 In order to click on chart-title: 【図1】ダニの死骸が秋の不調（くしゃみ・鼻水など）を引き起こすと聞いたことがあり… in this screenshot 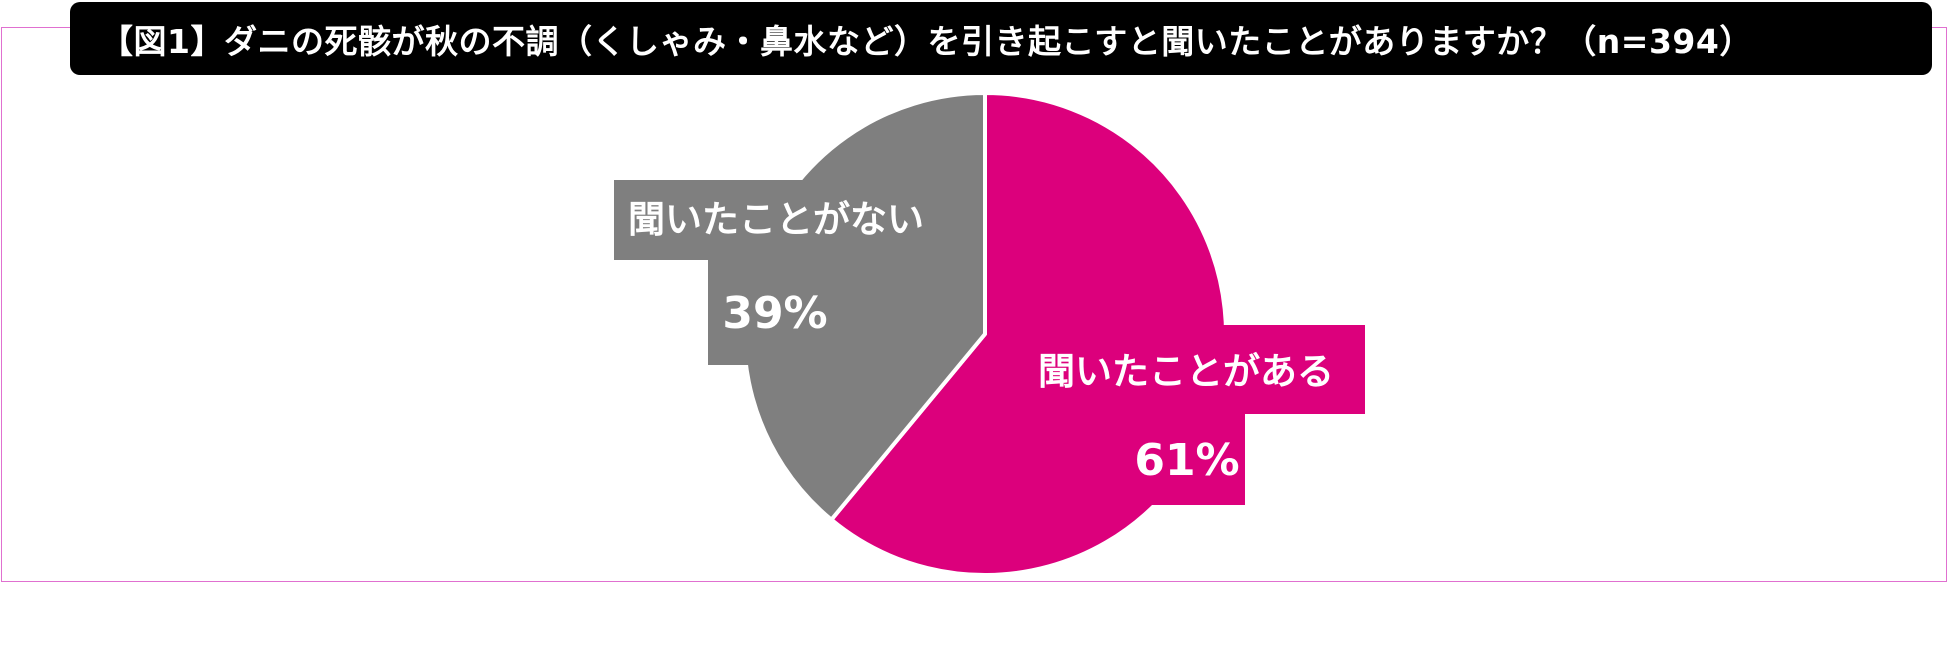, I will do `click(1001, 38)`.